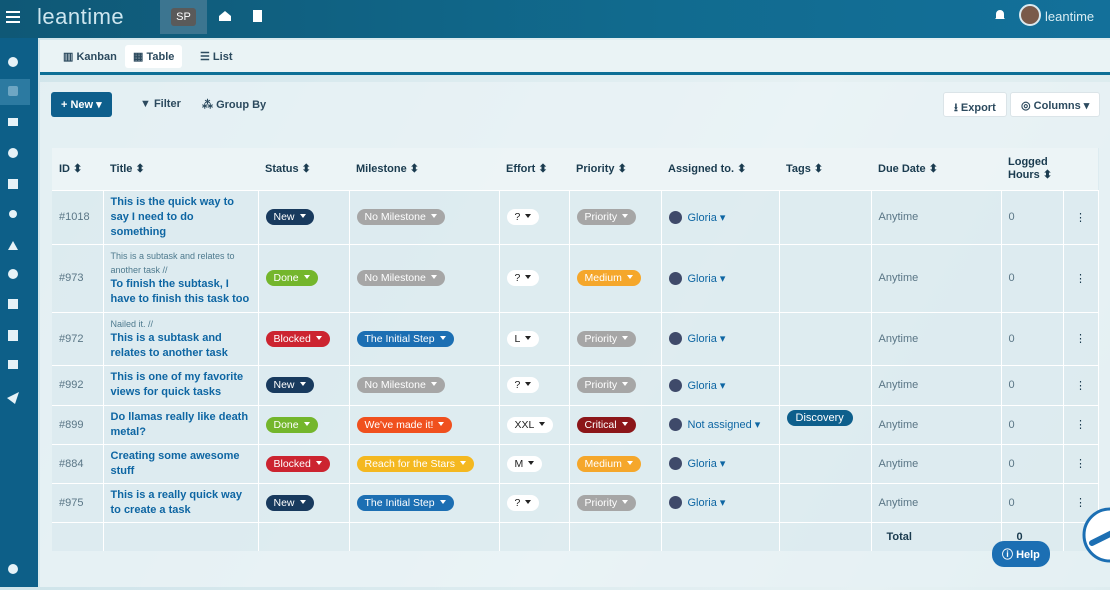  I want to click on project-badge: SP, so click(183, 17).